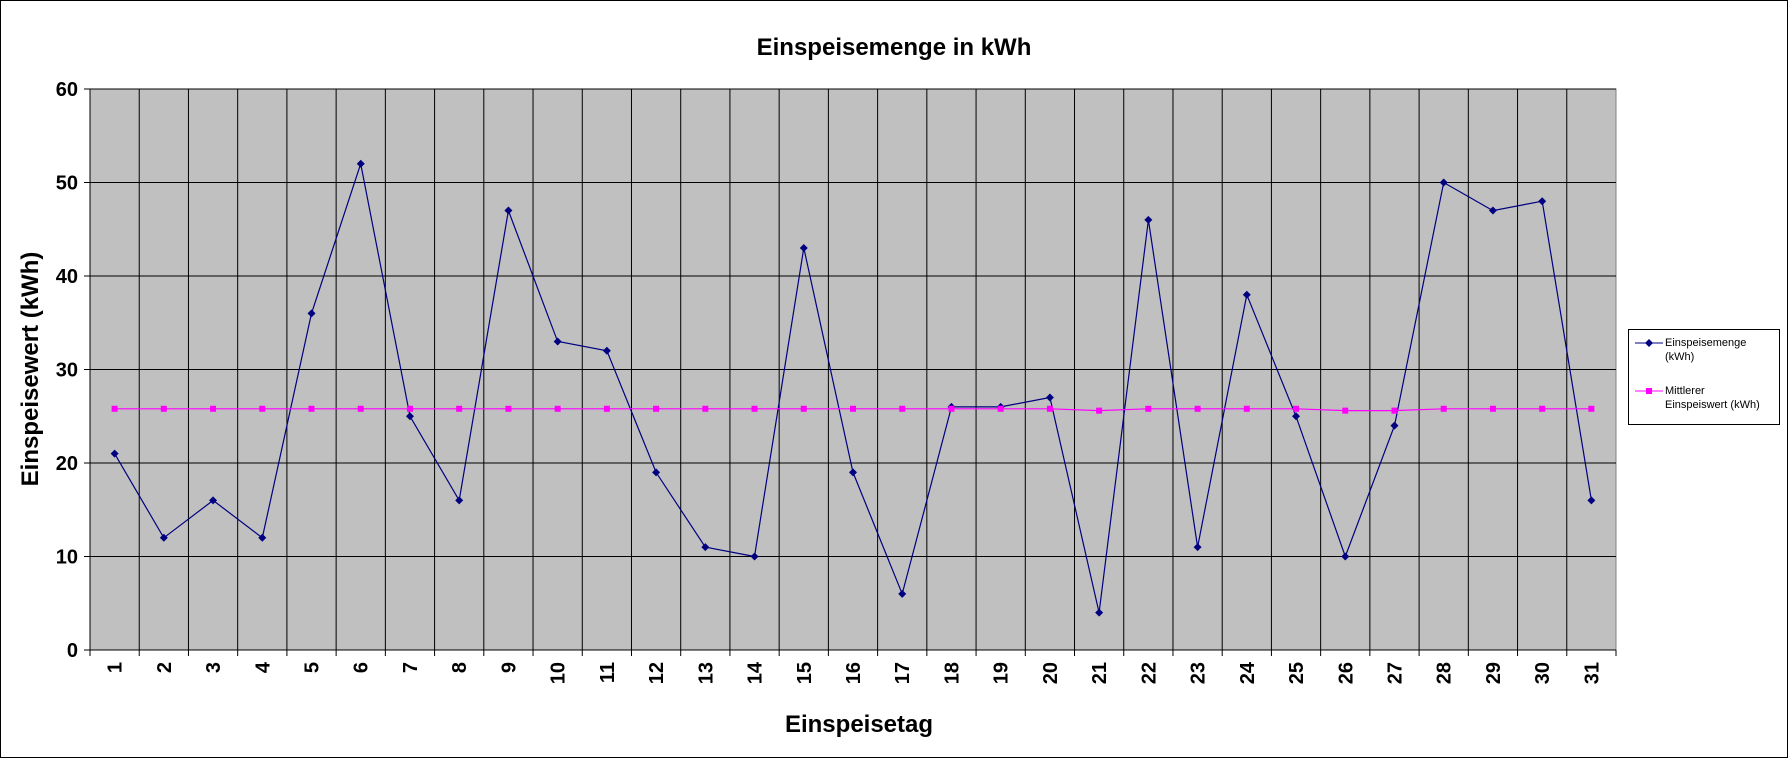 The width and height of the screenshot is (1788, 762). What do you see at coordinates (362, 667) in the screenshot?
I see `x-tick-label: 6` at bounding box center [362, 667].